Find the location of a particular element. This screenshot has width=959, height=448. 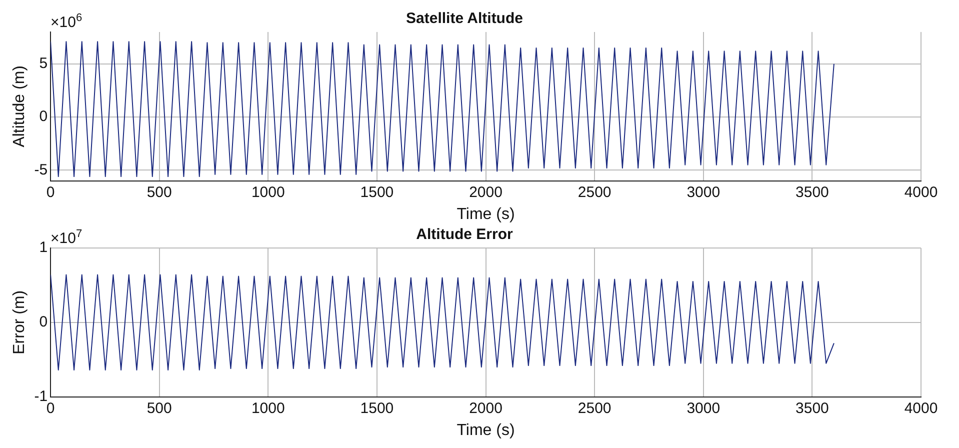

y-axis-title: Altitude (m) is located at coordinates (19, 107).